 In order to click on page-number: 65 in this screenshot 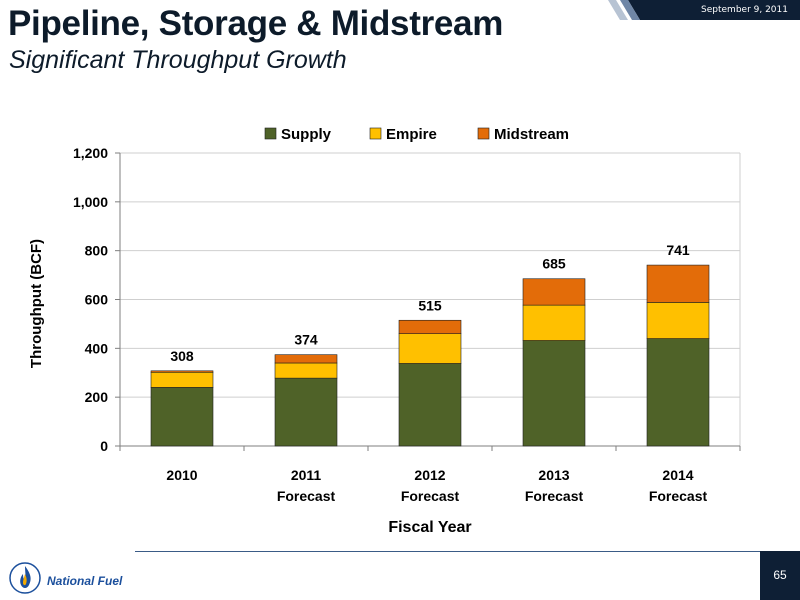, I will do `click(780, 575)`.